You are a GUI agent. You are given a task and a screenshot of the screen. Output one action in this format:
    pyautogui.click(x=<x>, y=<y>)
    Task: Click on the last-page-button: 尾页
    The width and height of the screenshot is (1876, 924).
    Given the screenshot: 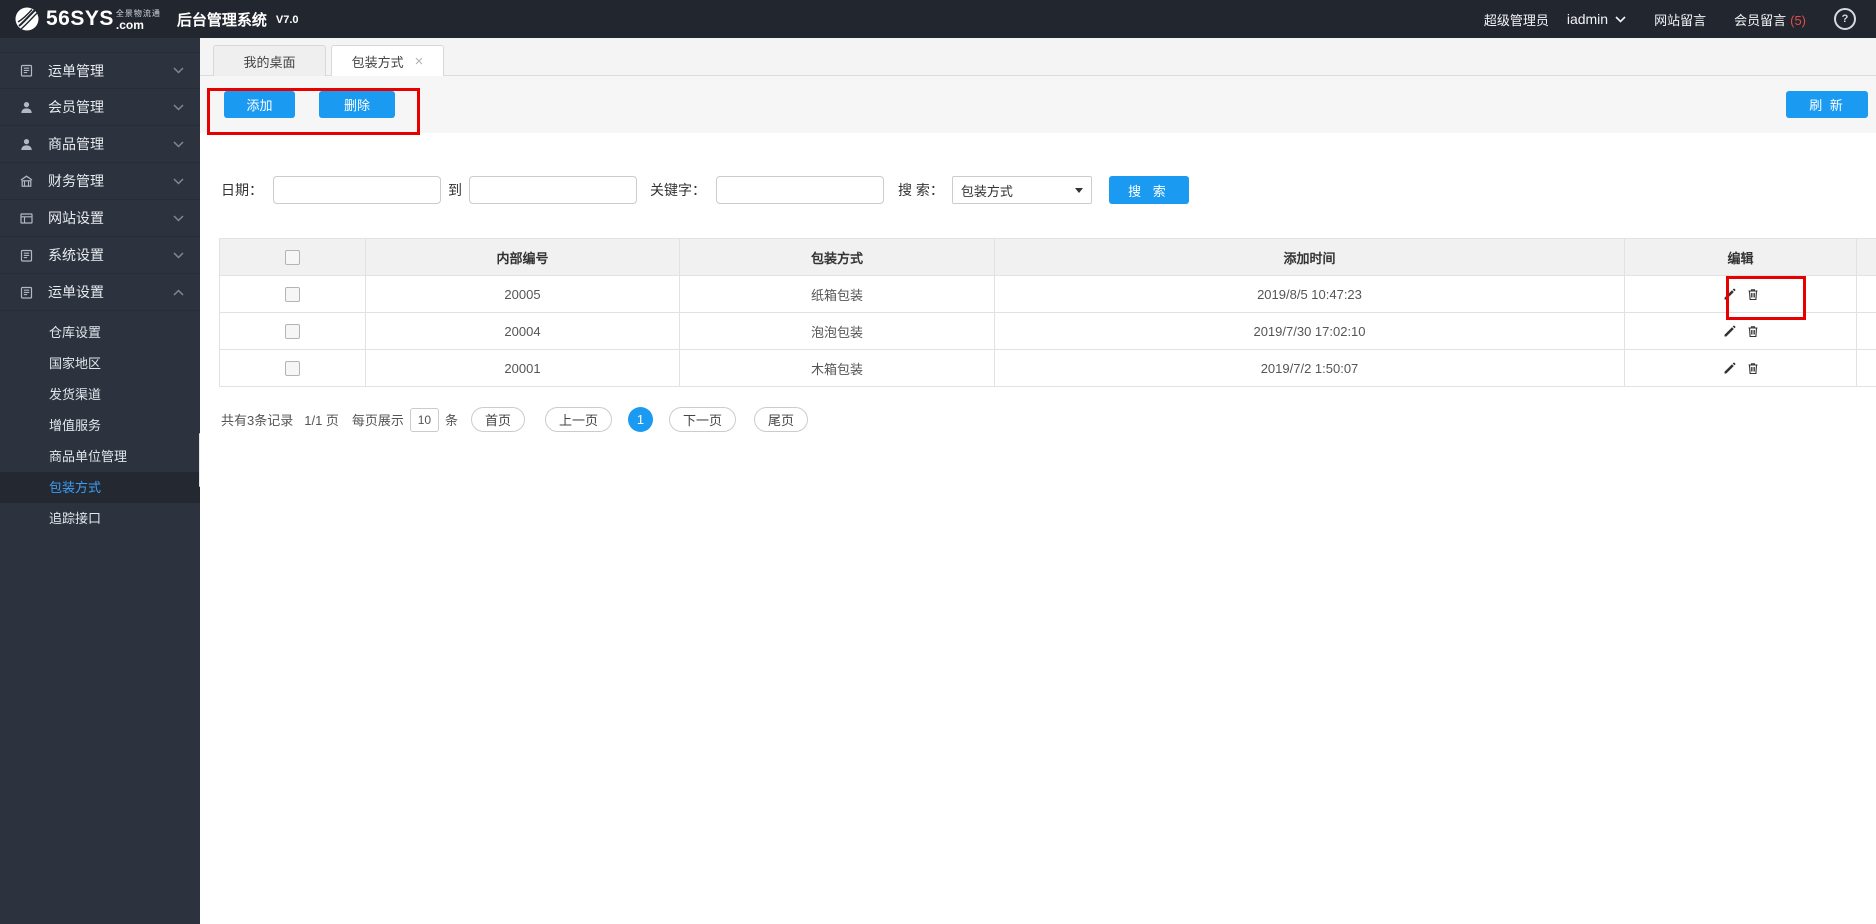 What is the action you would take?
    pyautogui.click(x=781, y=419)
    